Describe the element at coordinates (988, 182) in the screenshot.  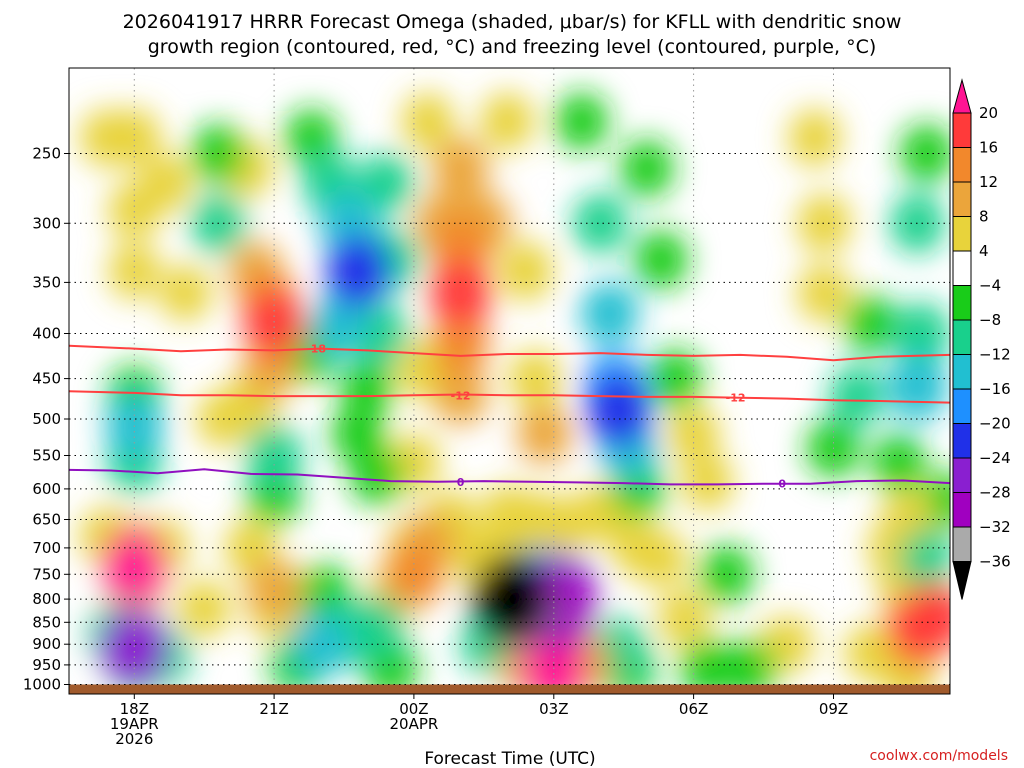
I see `colorbar-label: 12` at that location.